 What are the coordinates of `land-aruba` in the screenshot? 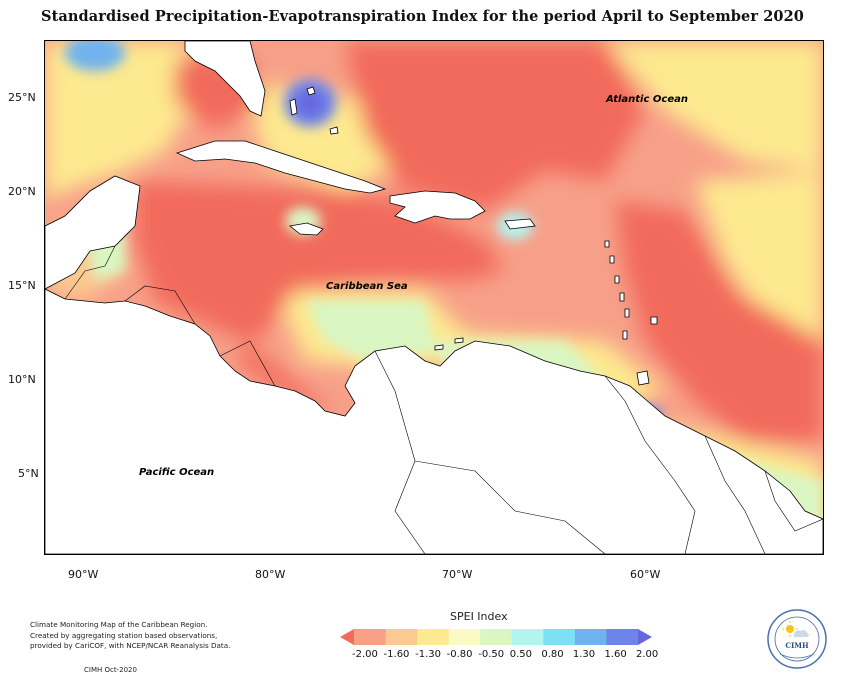 It's located at (439, 347).